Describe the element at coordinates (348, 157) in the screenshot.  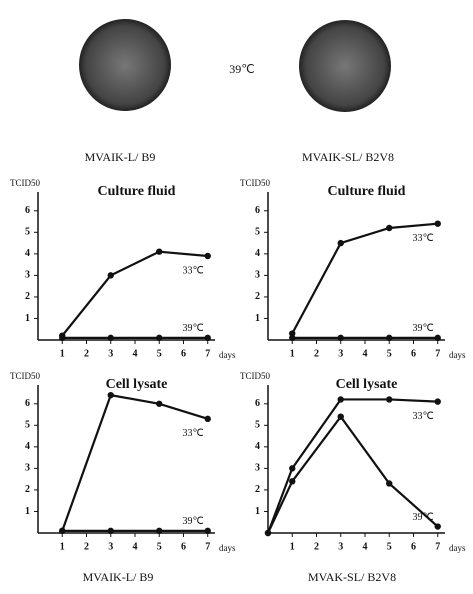
I see `strain-label: MVAIK-SL/ B2V8` at that location.